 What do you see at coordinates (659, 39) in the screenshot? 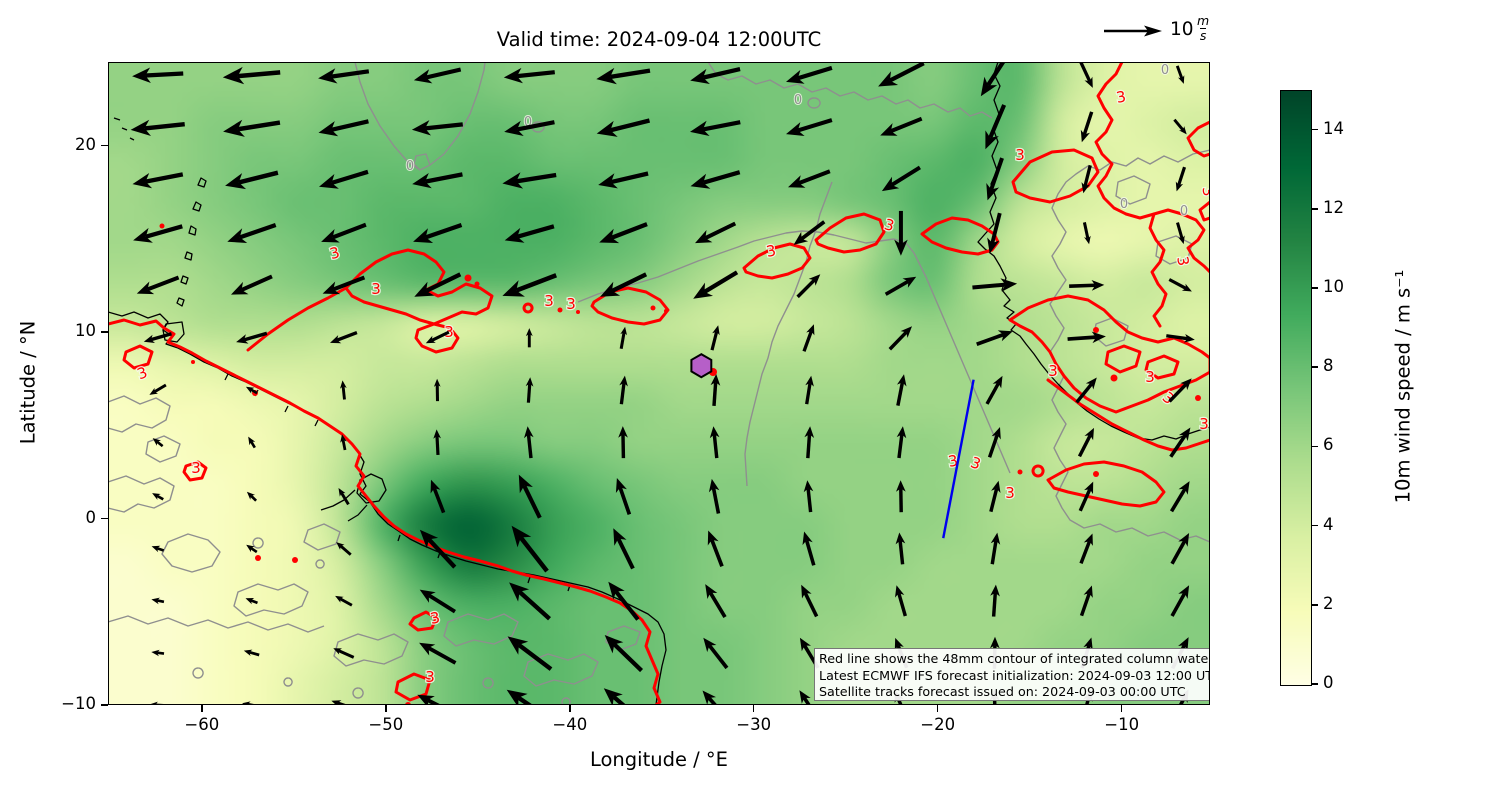
I see `page-title: Valid time: 2024-09-04 12:00UTC` at bounding box center [659, 39].